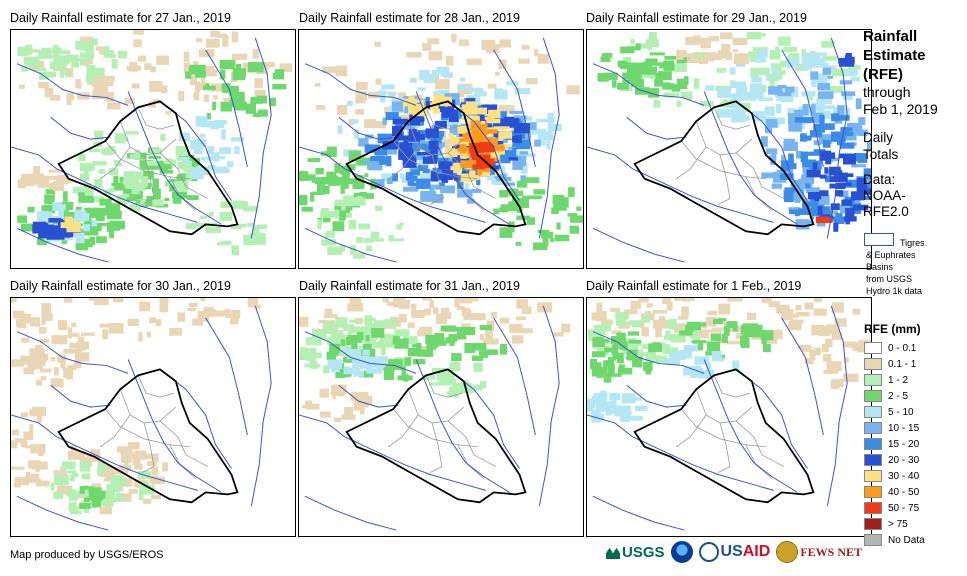 The width and height of the screenshot is (967, 576). I want to click on legend-swatch, so click(873, 460).